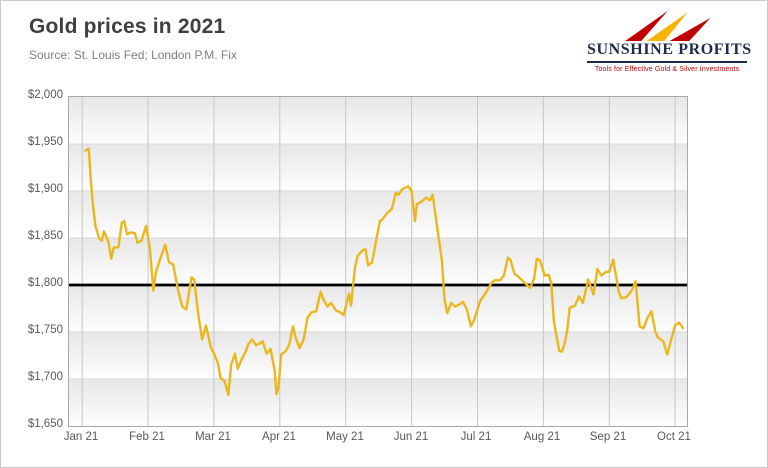 This screenshot has width=768, height=468. I want to click on y-axis-label: $2,000, so click(45, 95).